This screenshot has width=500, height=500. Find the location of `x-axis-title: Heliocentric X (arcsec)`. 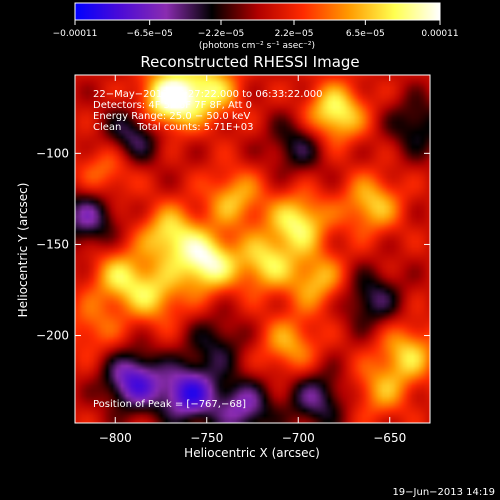

x-axis-title: Heliocentric X (arcsec) is located at coordinates (252, 453).